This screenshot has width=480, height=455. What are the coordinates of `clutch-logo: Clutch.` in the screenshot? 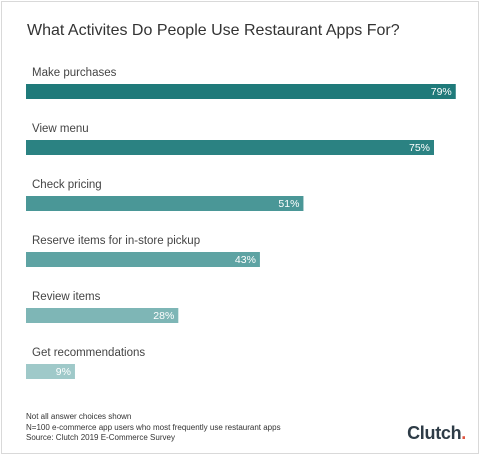 It's located at (436, 433).